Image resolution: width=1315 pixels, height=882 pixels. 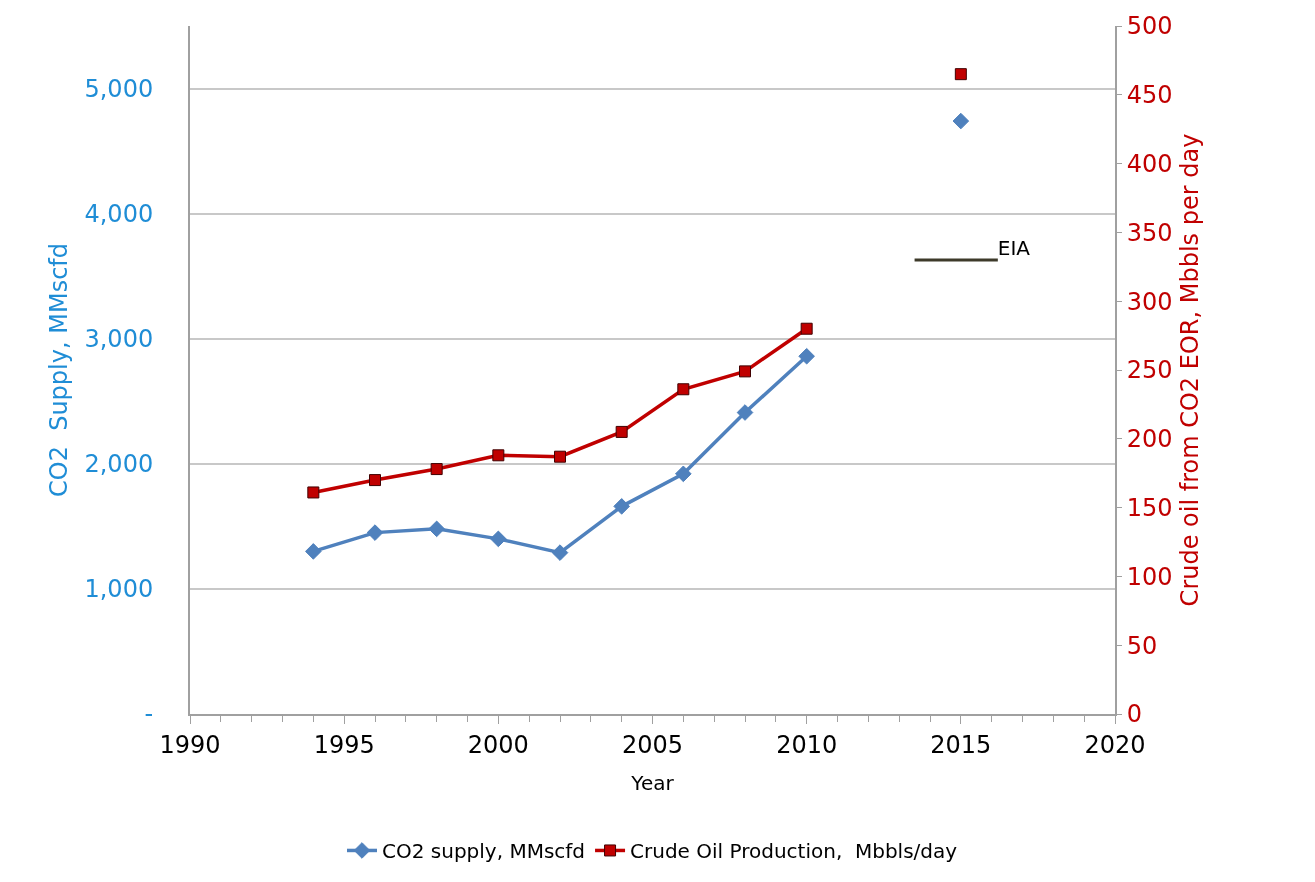 What do you see at coordinates (149, 714) in the screenshot?
I see `y-tick-label: -` at bounding box center [149, 714].